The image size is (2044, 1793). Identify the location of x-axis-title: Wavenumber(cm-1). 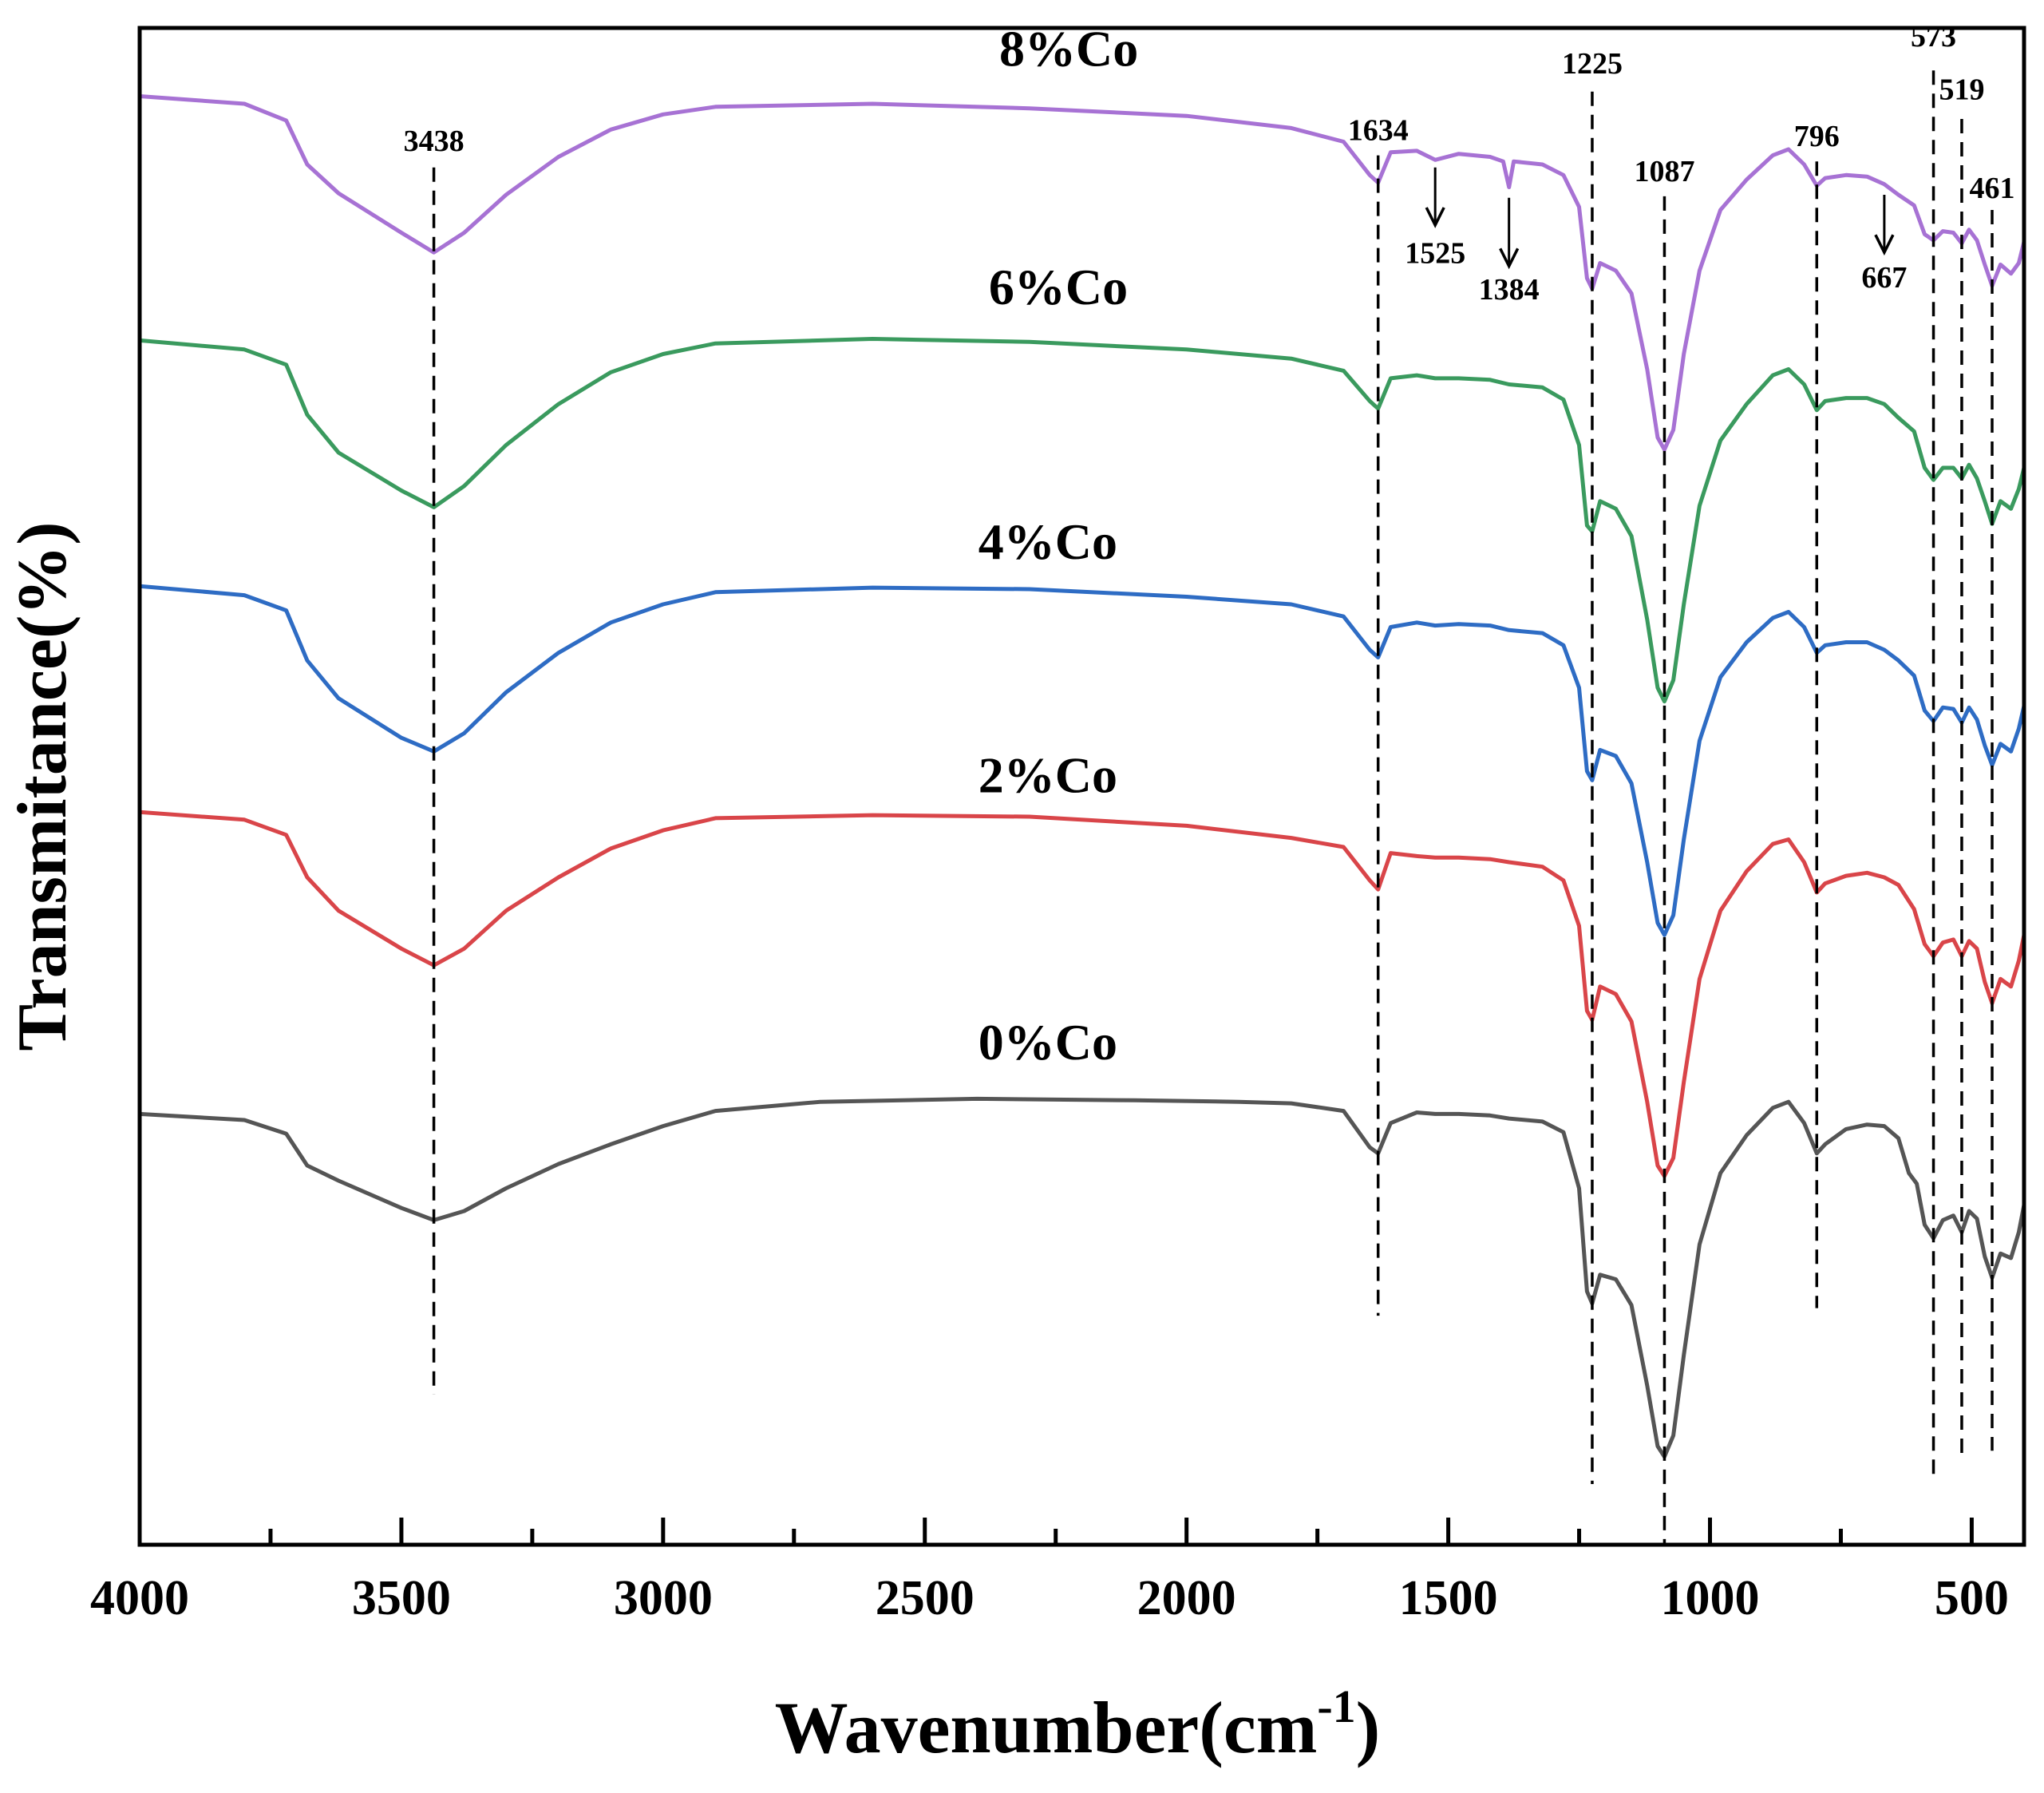
(1078, 1724).